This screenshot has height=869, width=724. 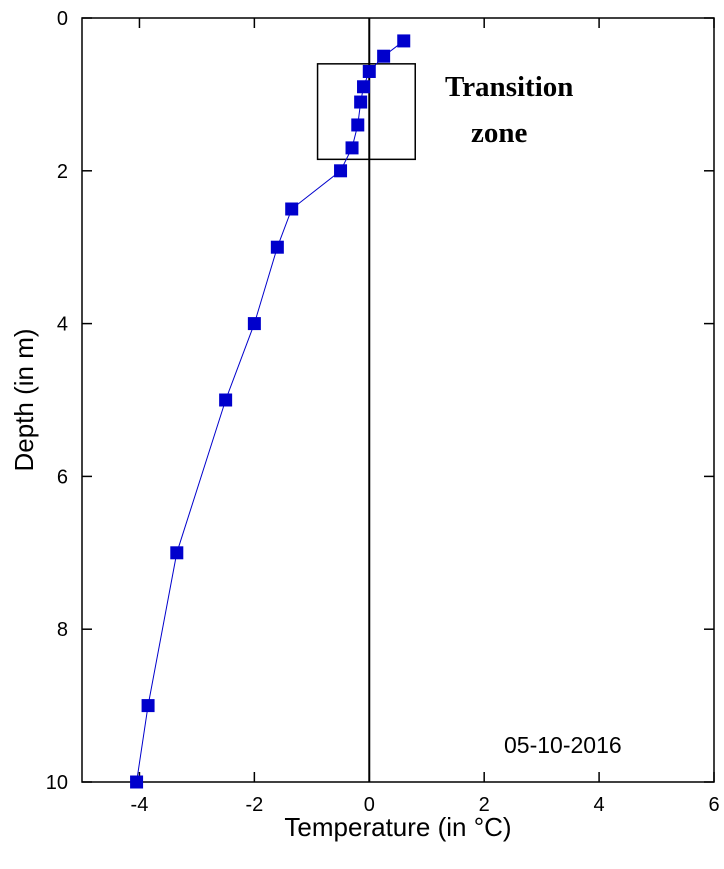 What do you see at coordinates (366, 112) in the screenshot?
I see `transition-zone-box` at bounding box center [366, 112].